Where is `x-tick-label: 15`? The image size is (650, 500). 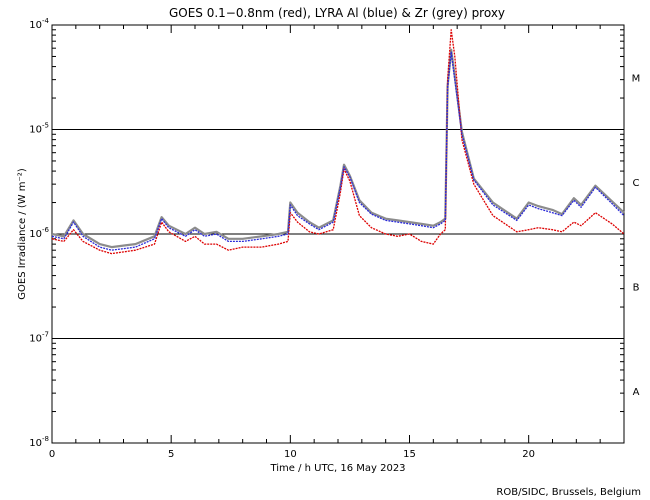
x-tick-label: 15 is located at coordinates (409, 454).